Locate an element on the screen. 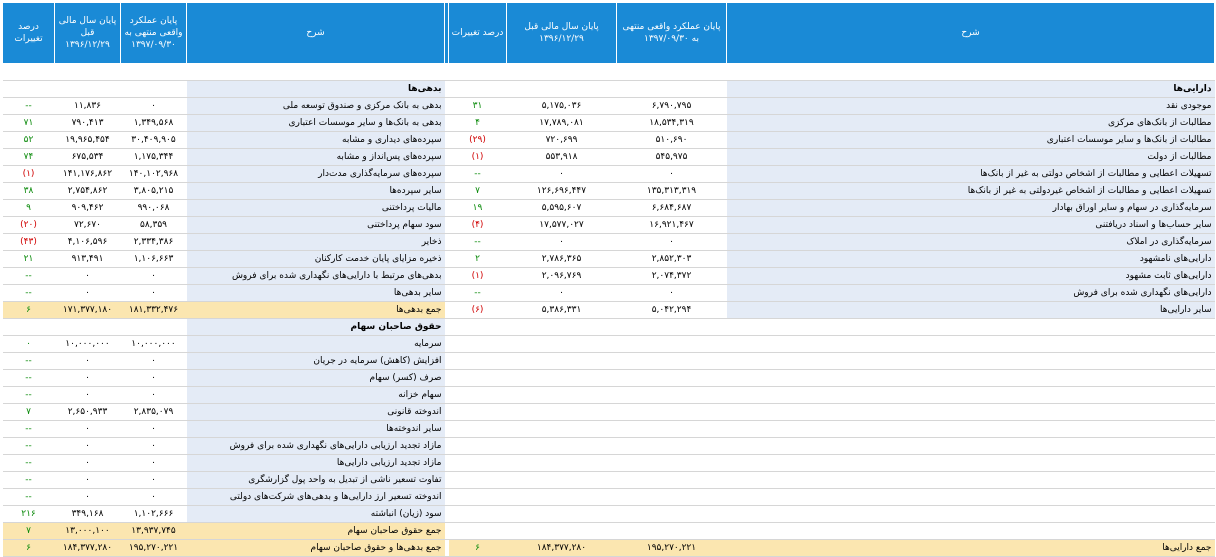 This screenshot has width=1216, height=557. liability-current-value: ۱,۱۰۲,۶۶۶ is located at coordinates (153, 514).